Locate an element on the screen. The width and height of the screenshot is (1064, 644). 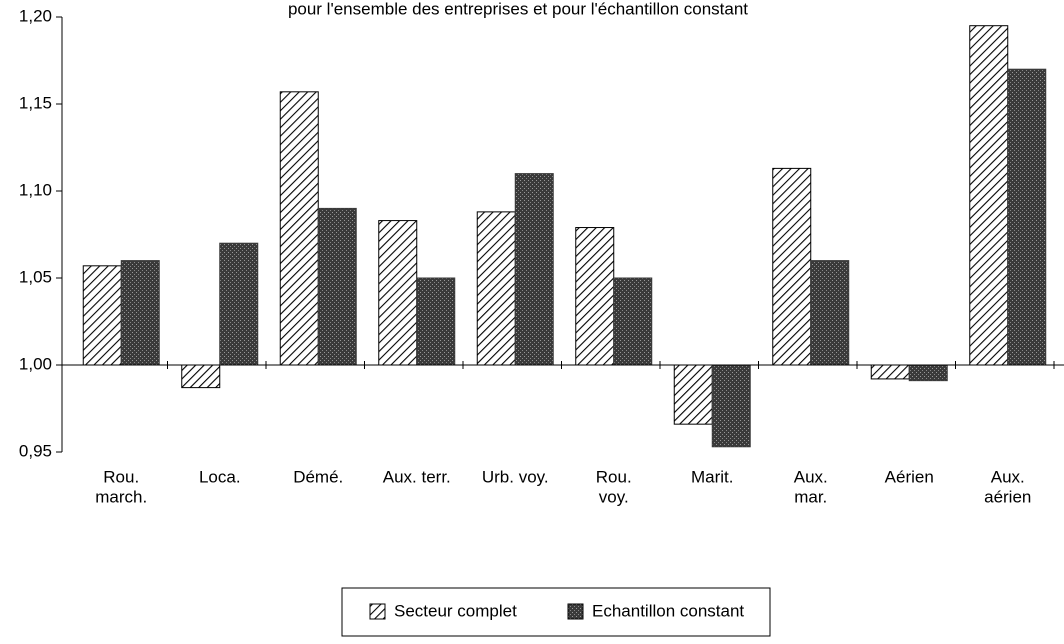
legend is located at coordinates (556, 612).